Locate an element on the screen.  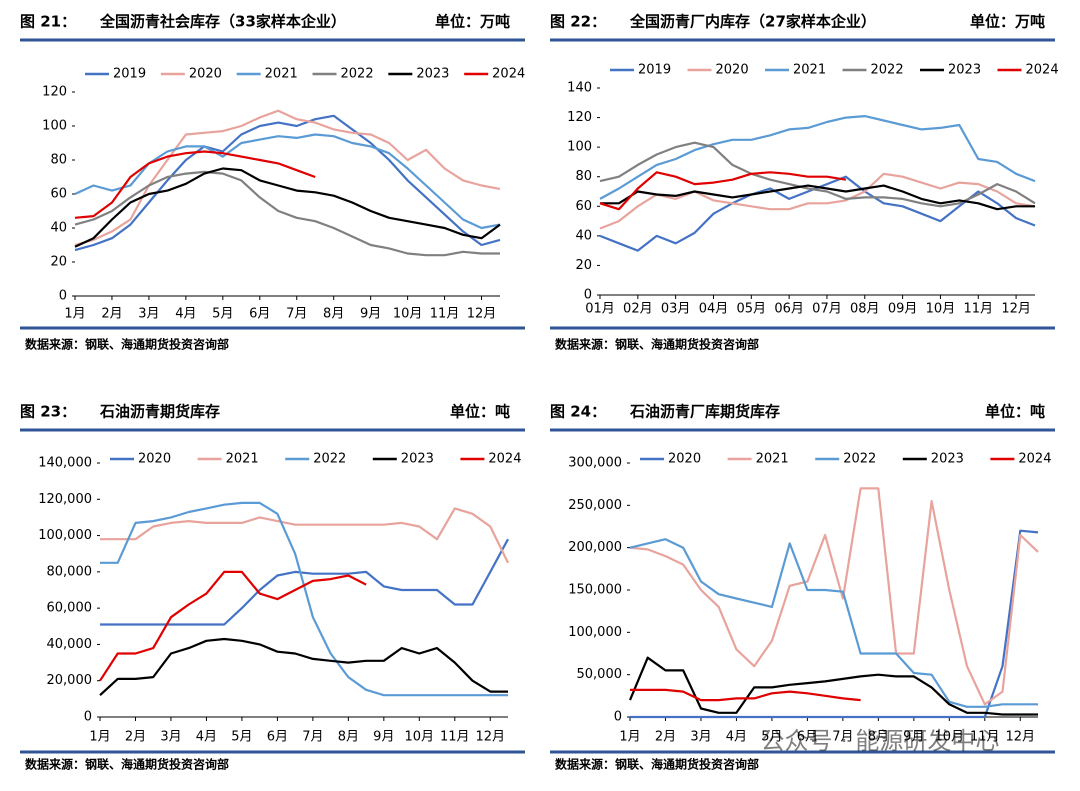
y-tick-label: 200,000 is located at coordinates (595, 547).